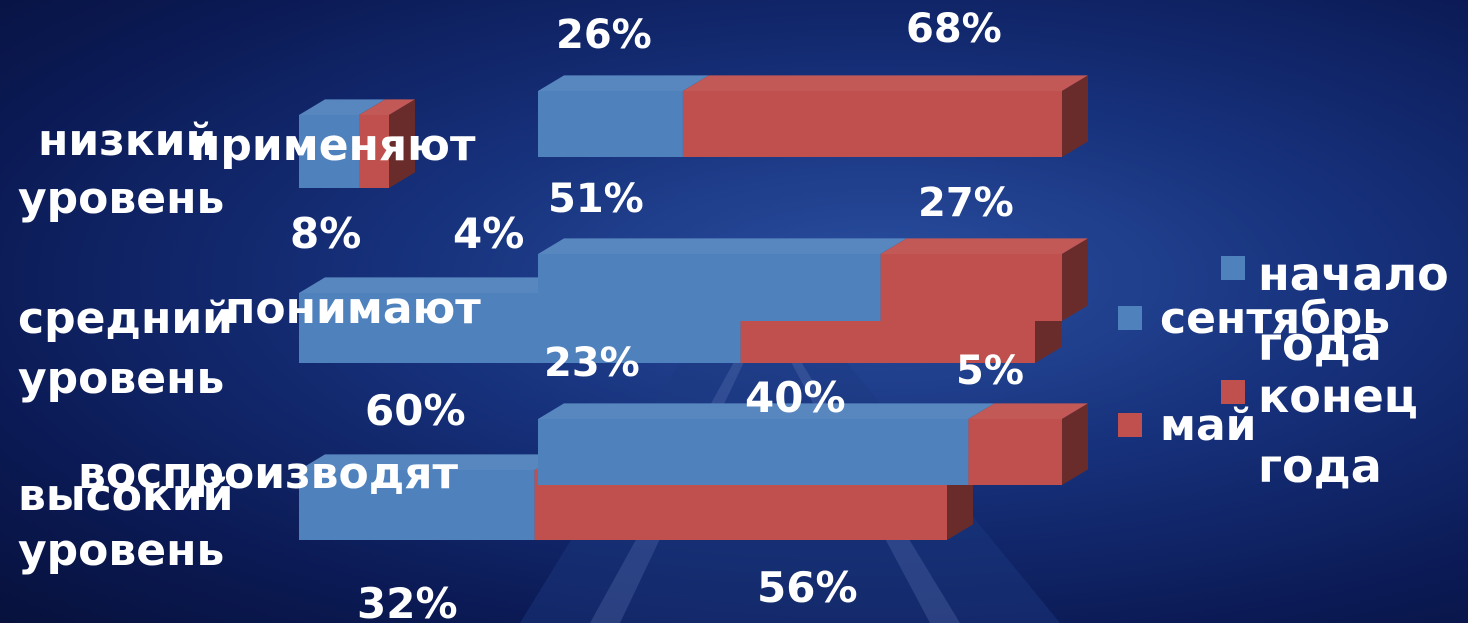 The width and height of the screenshot is (1468, 623). What do you see at coordinates (353, 308) in the screenshot?
I see `category-label-b-1: понимают` at bounding box center [353, 308].